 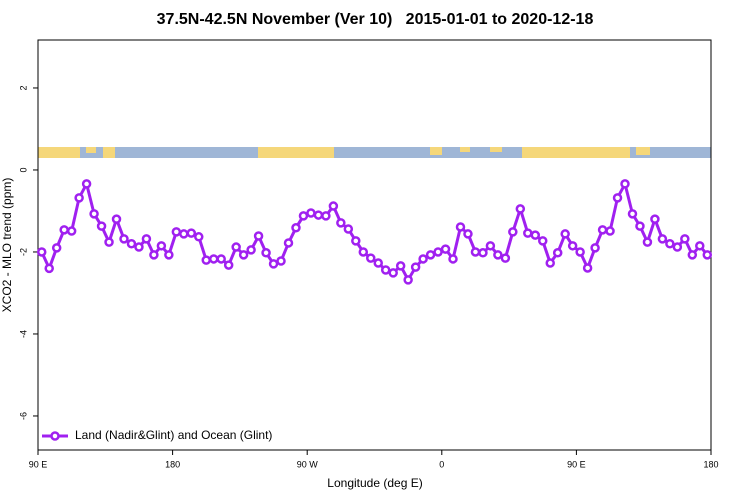 What do you see at coordinates (374, 152) in the screenshot?
I see `land-ocean-strip` at bounding box center [374, 152].